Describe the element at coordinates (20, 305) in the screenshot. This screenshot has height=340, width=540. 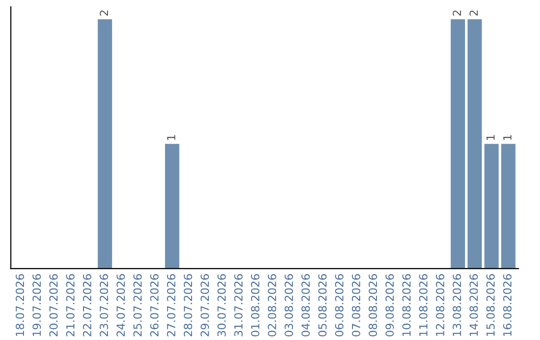
I see `x-tick-label: 18.07.2026` at that location.